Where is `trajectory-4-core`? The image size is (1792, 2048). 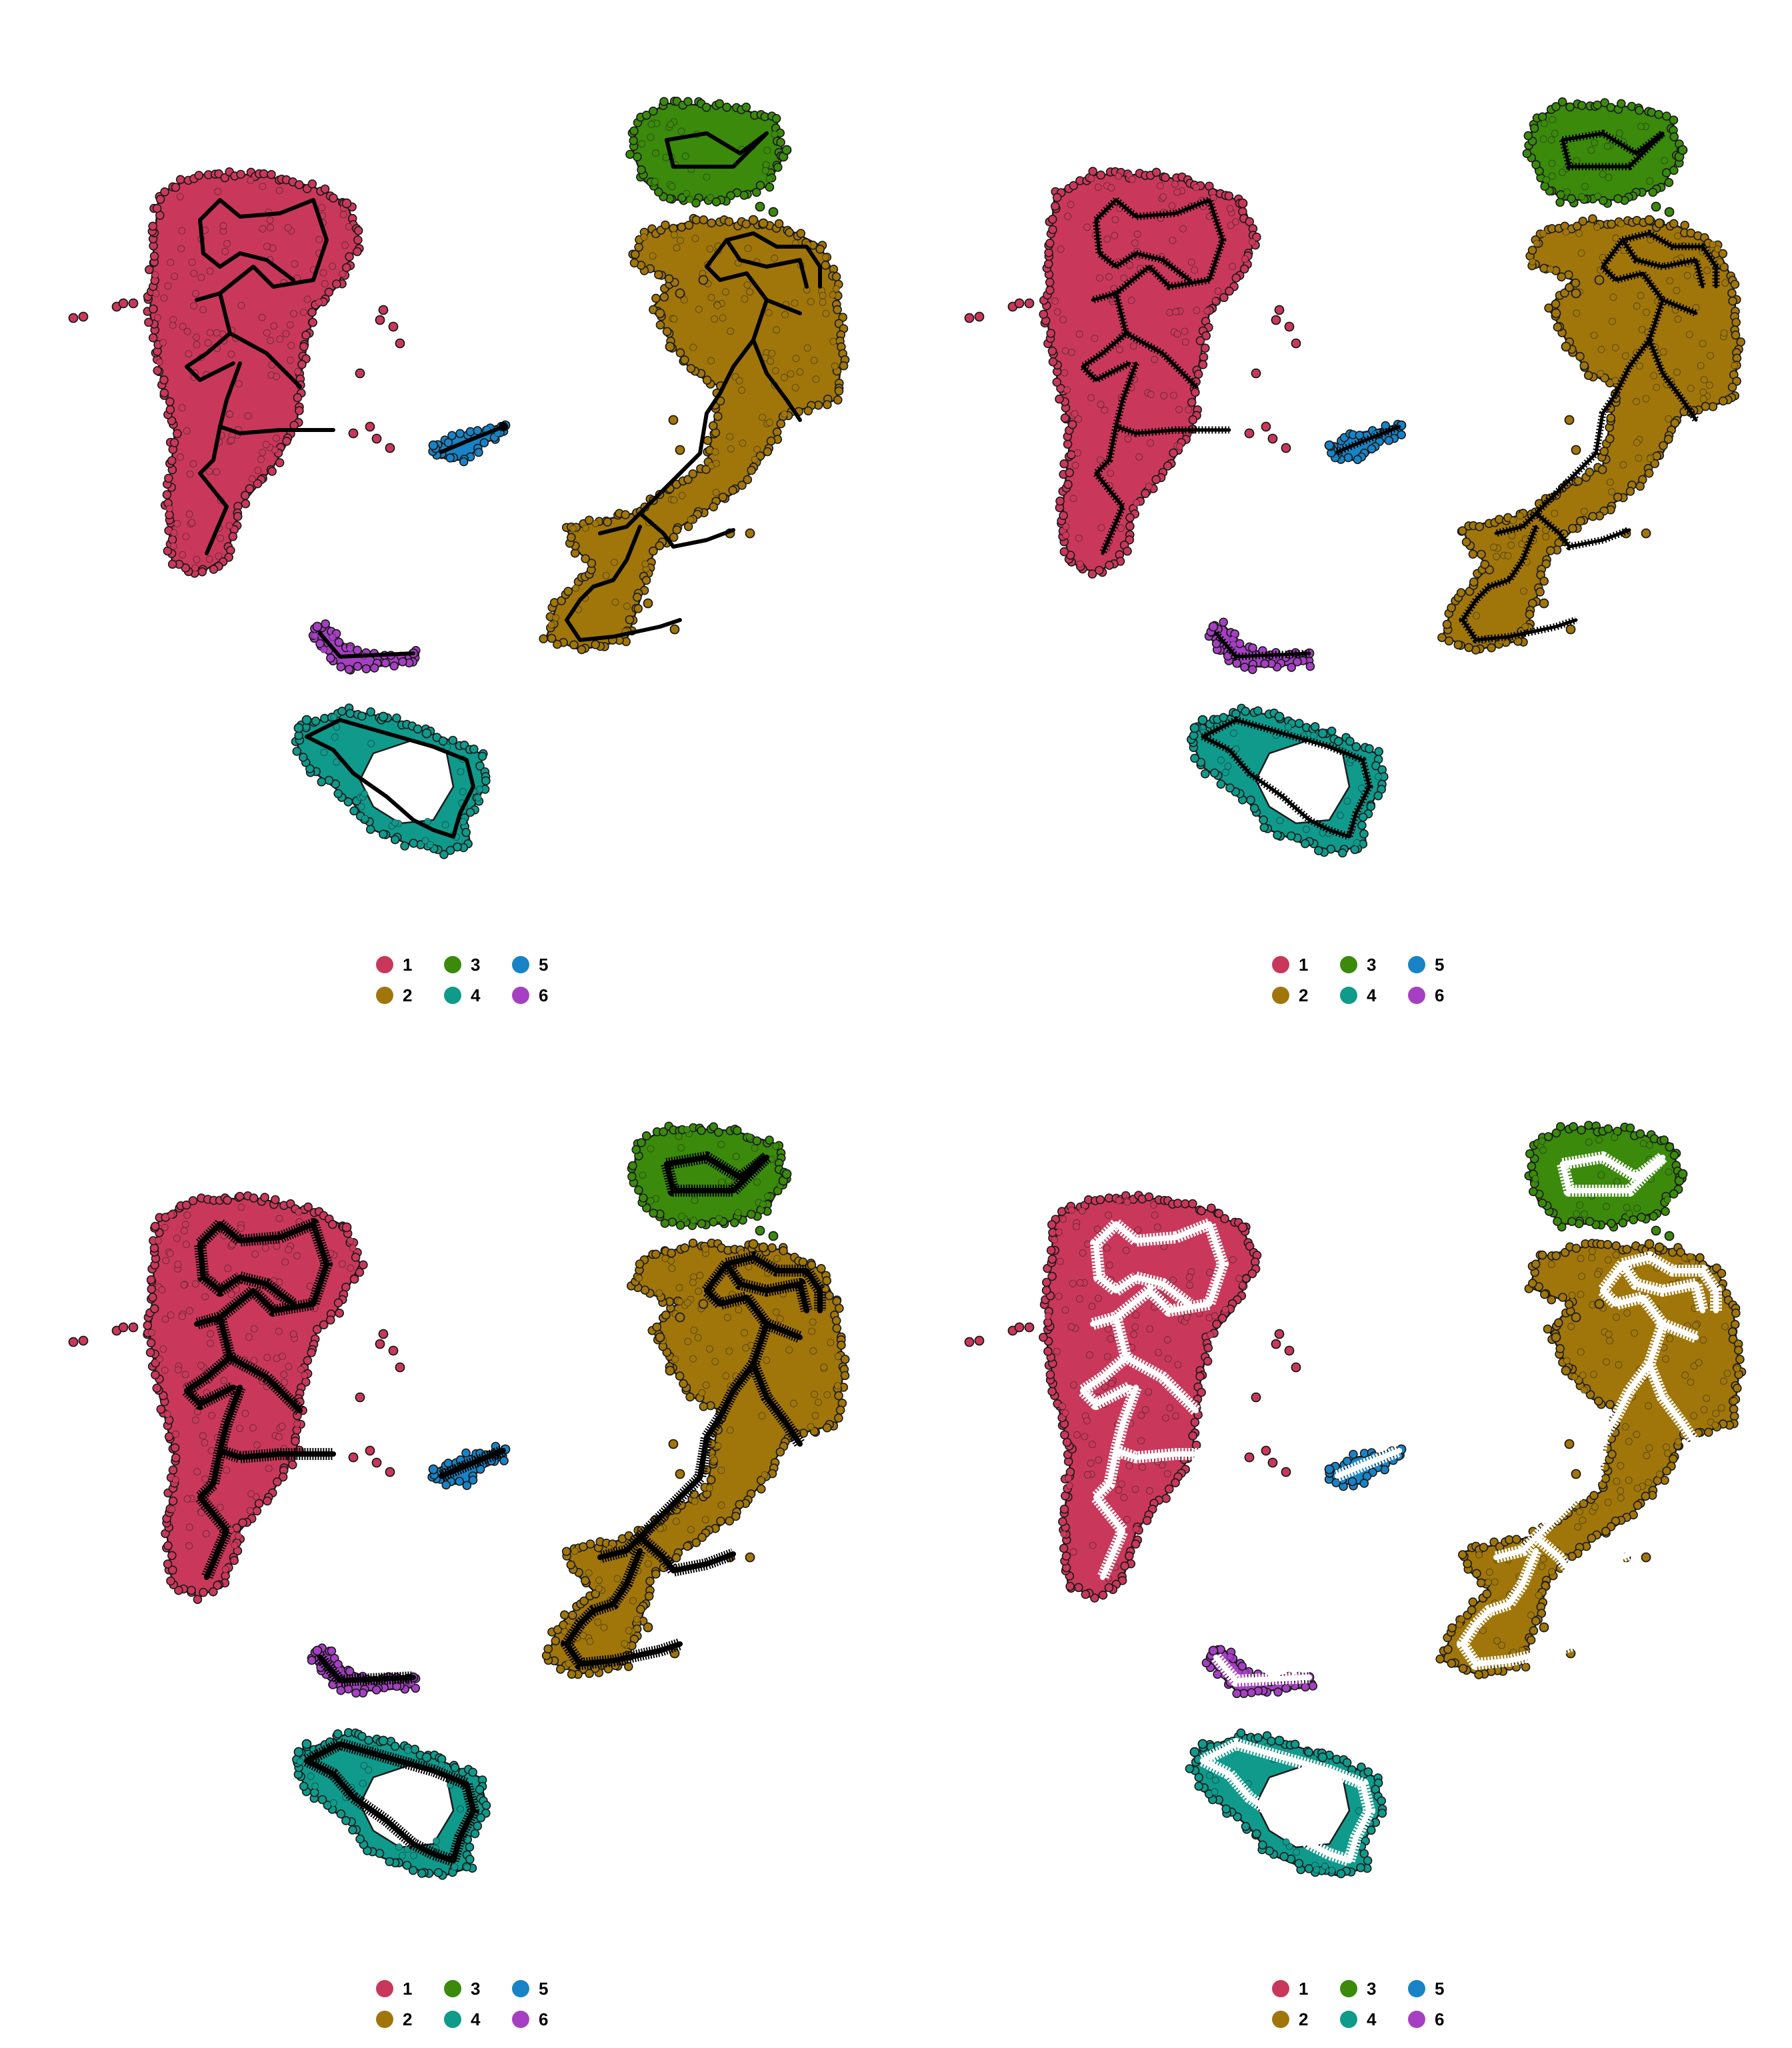
trajectory-4-core is located at coordinates (1286, 778).